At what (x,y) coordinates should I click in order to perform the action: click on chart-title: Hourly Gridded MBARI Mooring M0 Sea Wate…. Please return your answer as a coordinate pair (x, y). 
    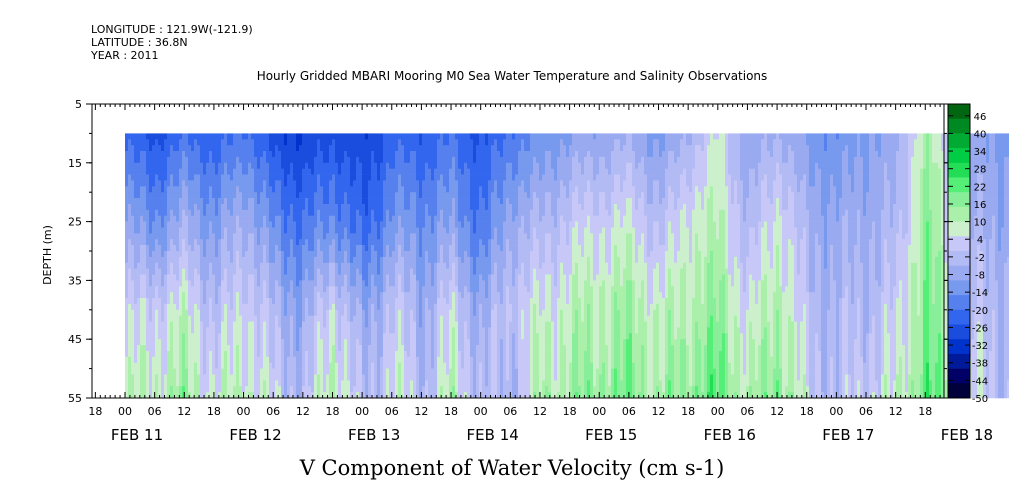
    Looking at the image, I should click on (512, 76).